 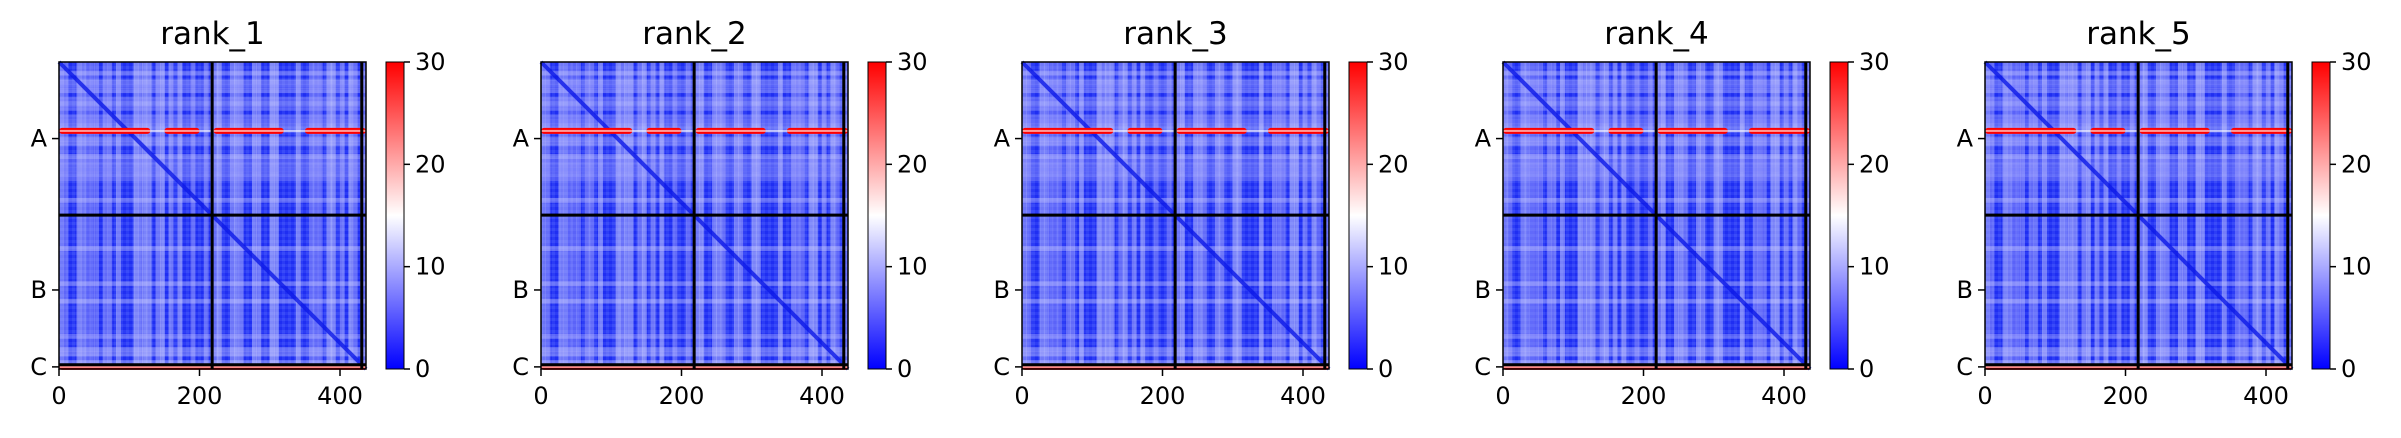 What do you see at coordinates (1175, 34) in the screenshot?
I see `panel-title: rank_3` at bounding box center [1175, 34].